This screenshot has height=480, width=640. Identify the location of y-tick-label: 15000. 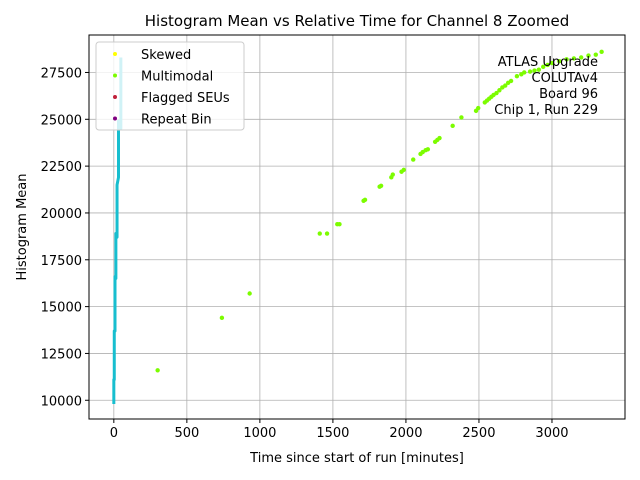
(61, 308).